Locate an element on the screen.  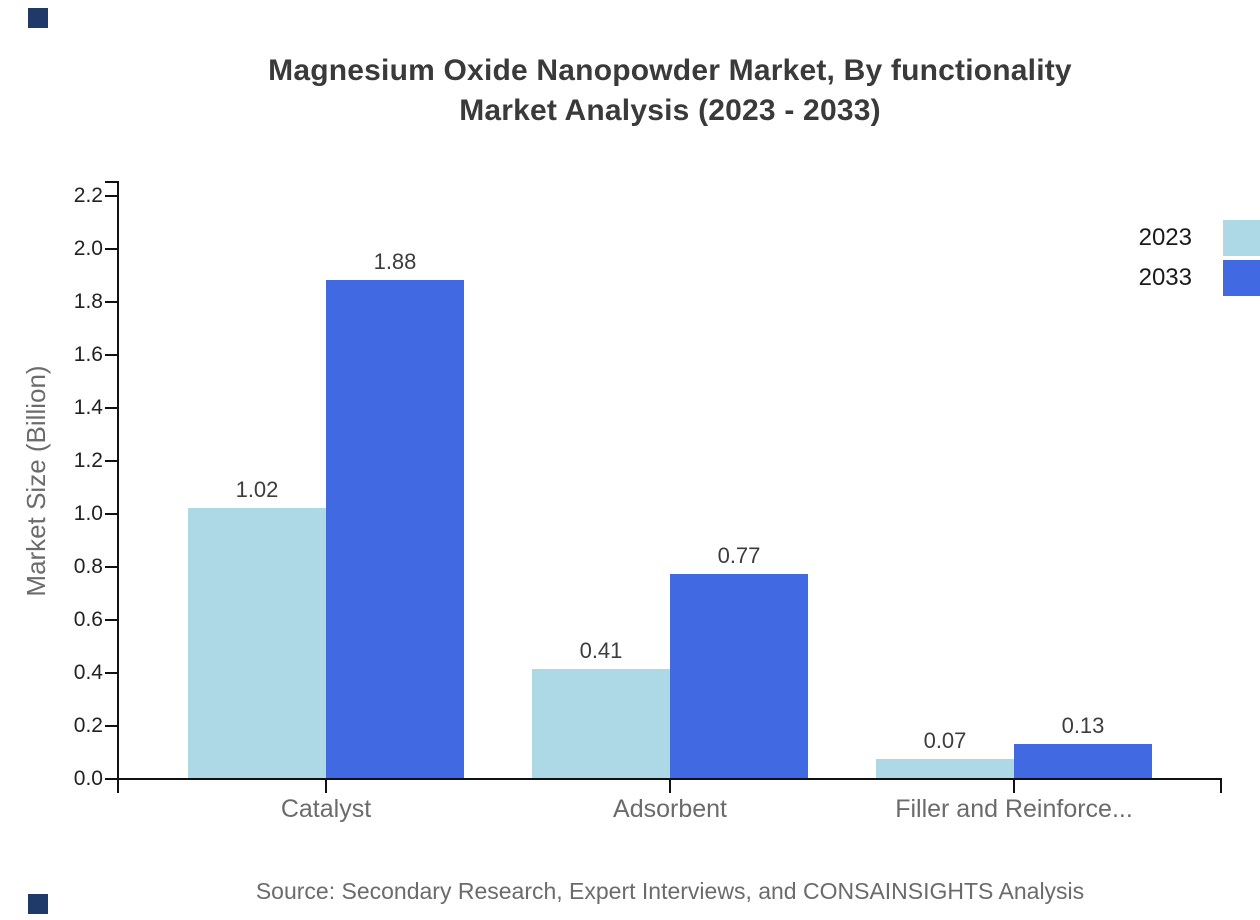
bar-value-label: 1.02 is located at coordinates (257, 489).